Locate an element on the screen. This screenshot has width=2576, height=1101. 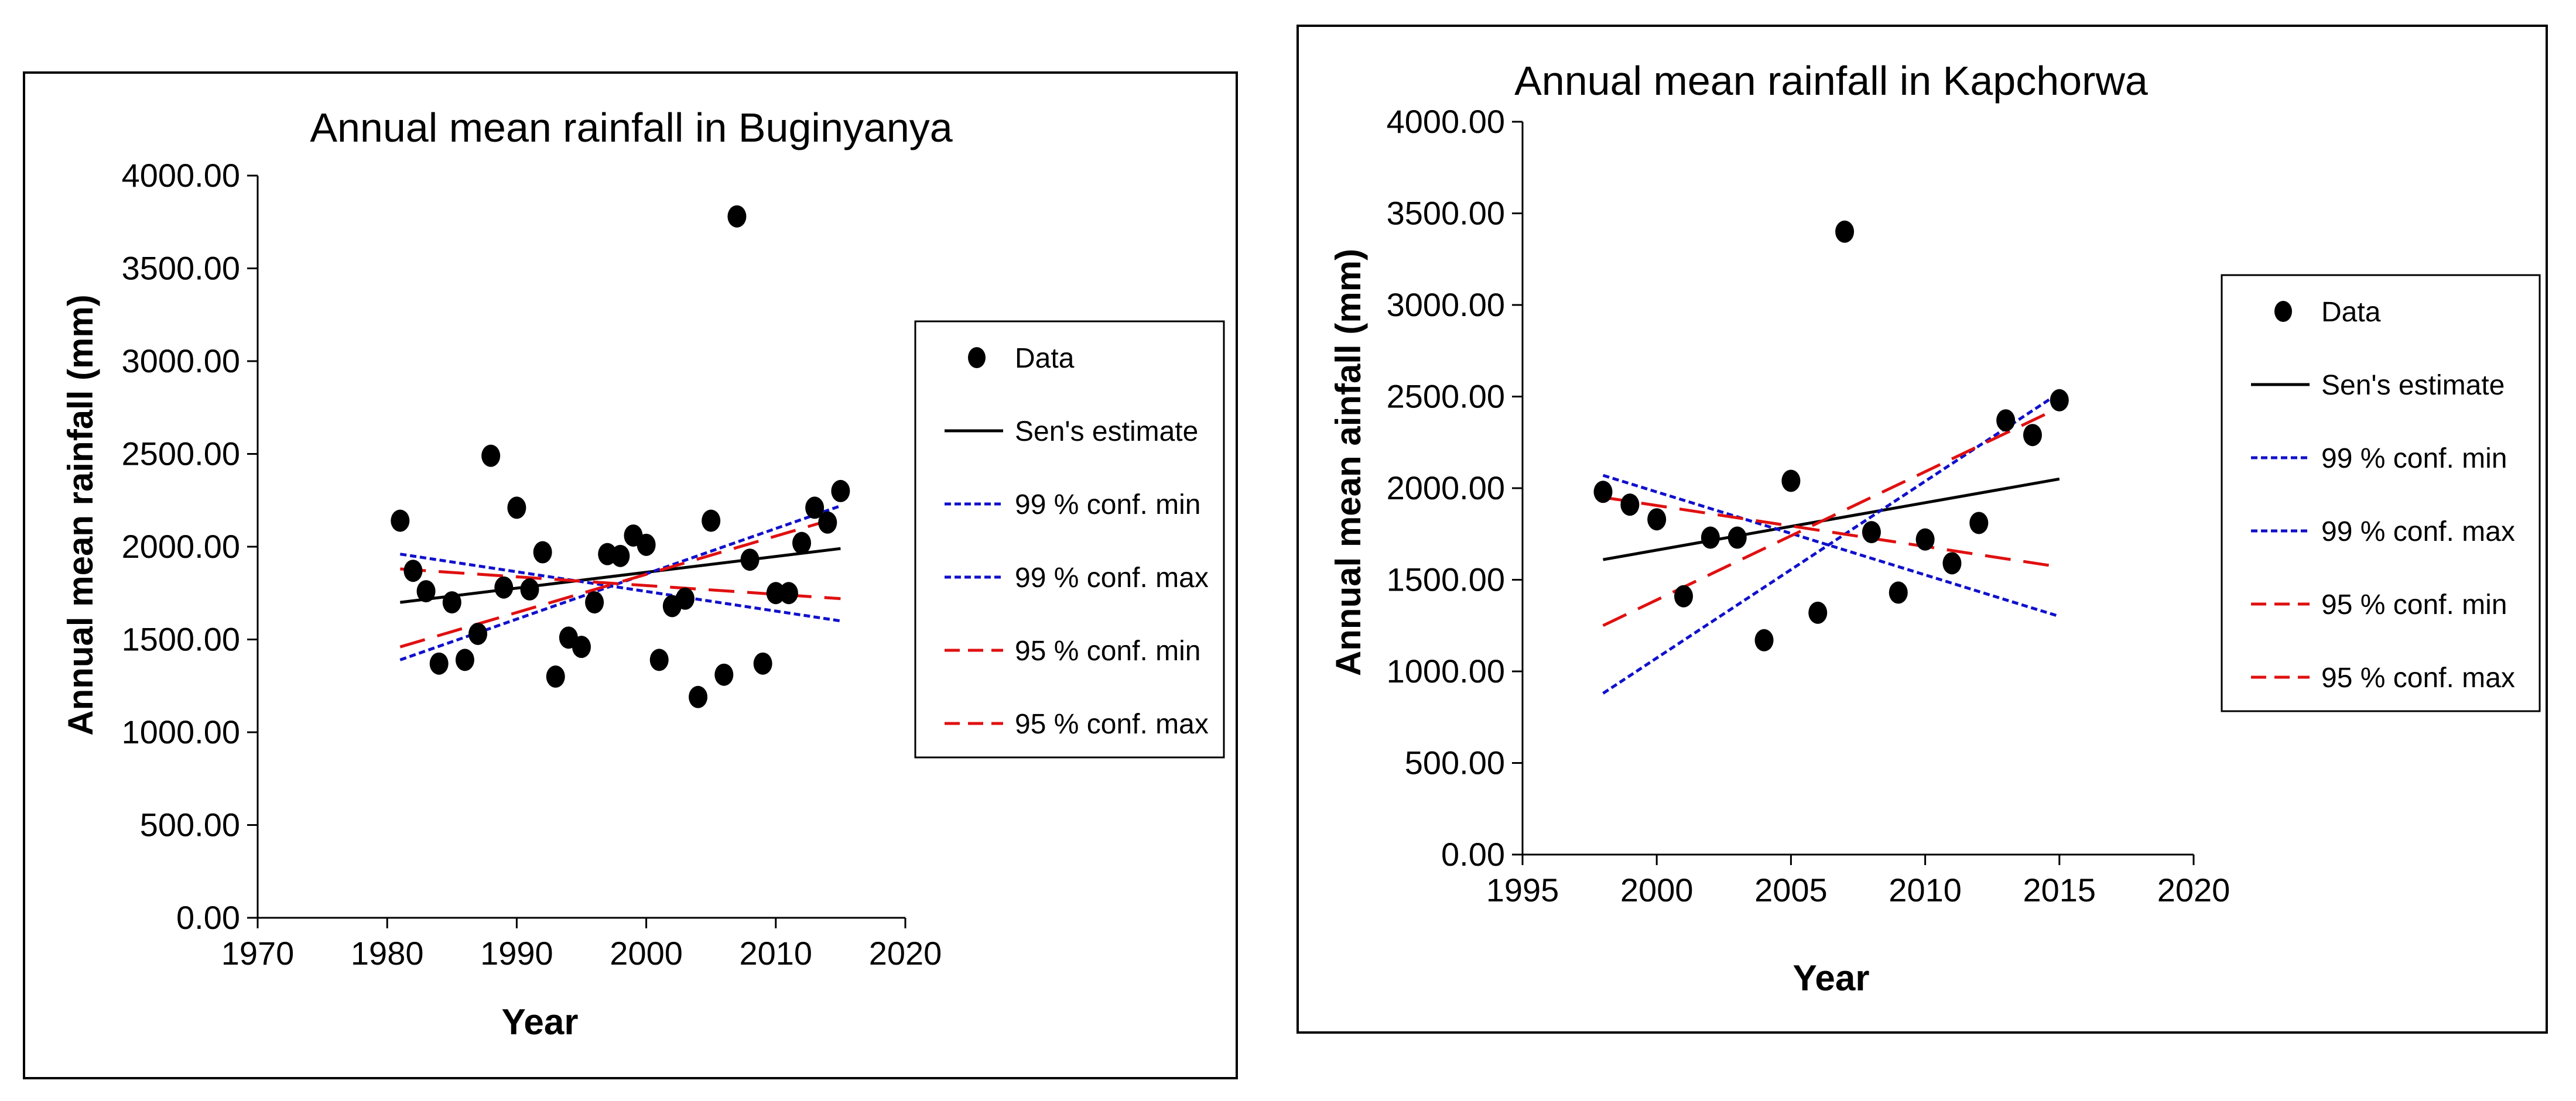
x-tick-label: 1970 is located at coordinates (258, 953).